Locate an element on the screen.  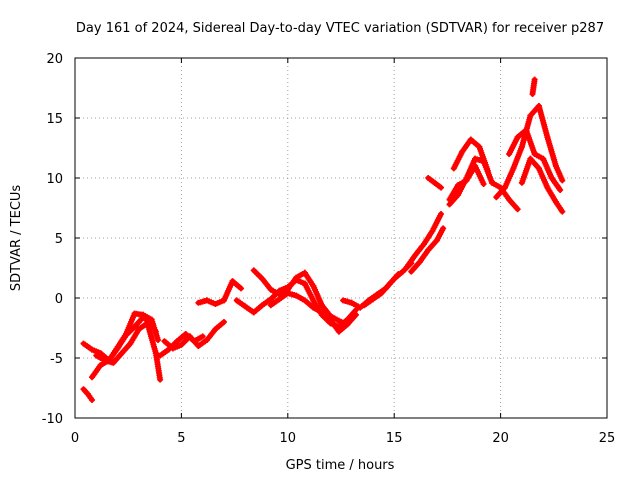
x-tick-label: 0 is located at coordinates (75, 438).